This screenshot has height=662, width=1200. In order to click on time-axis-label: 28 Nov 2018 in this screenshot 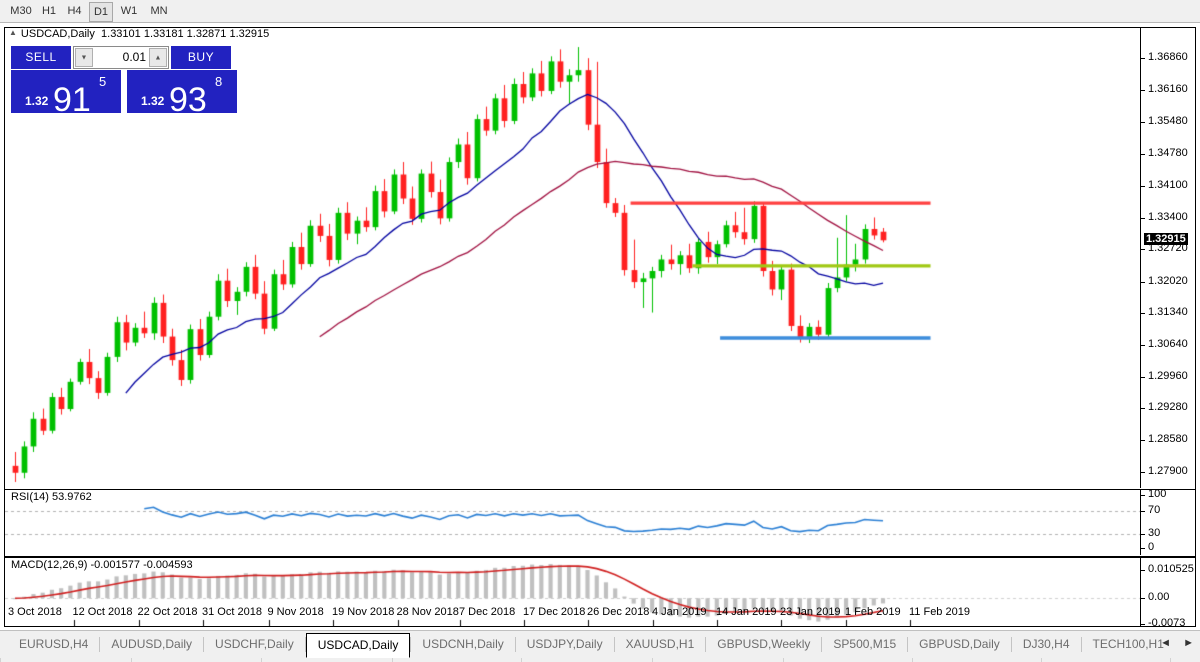, I will do `click(427, 612)`.